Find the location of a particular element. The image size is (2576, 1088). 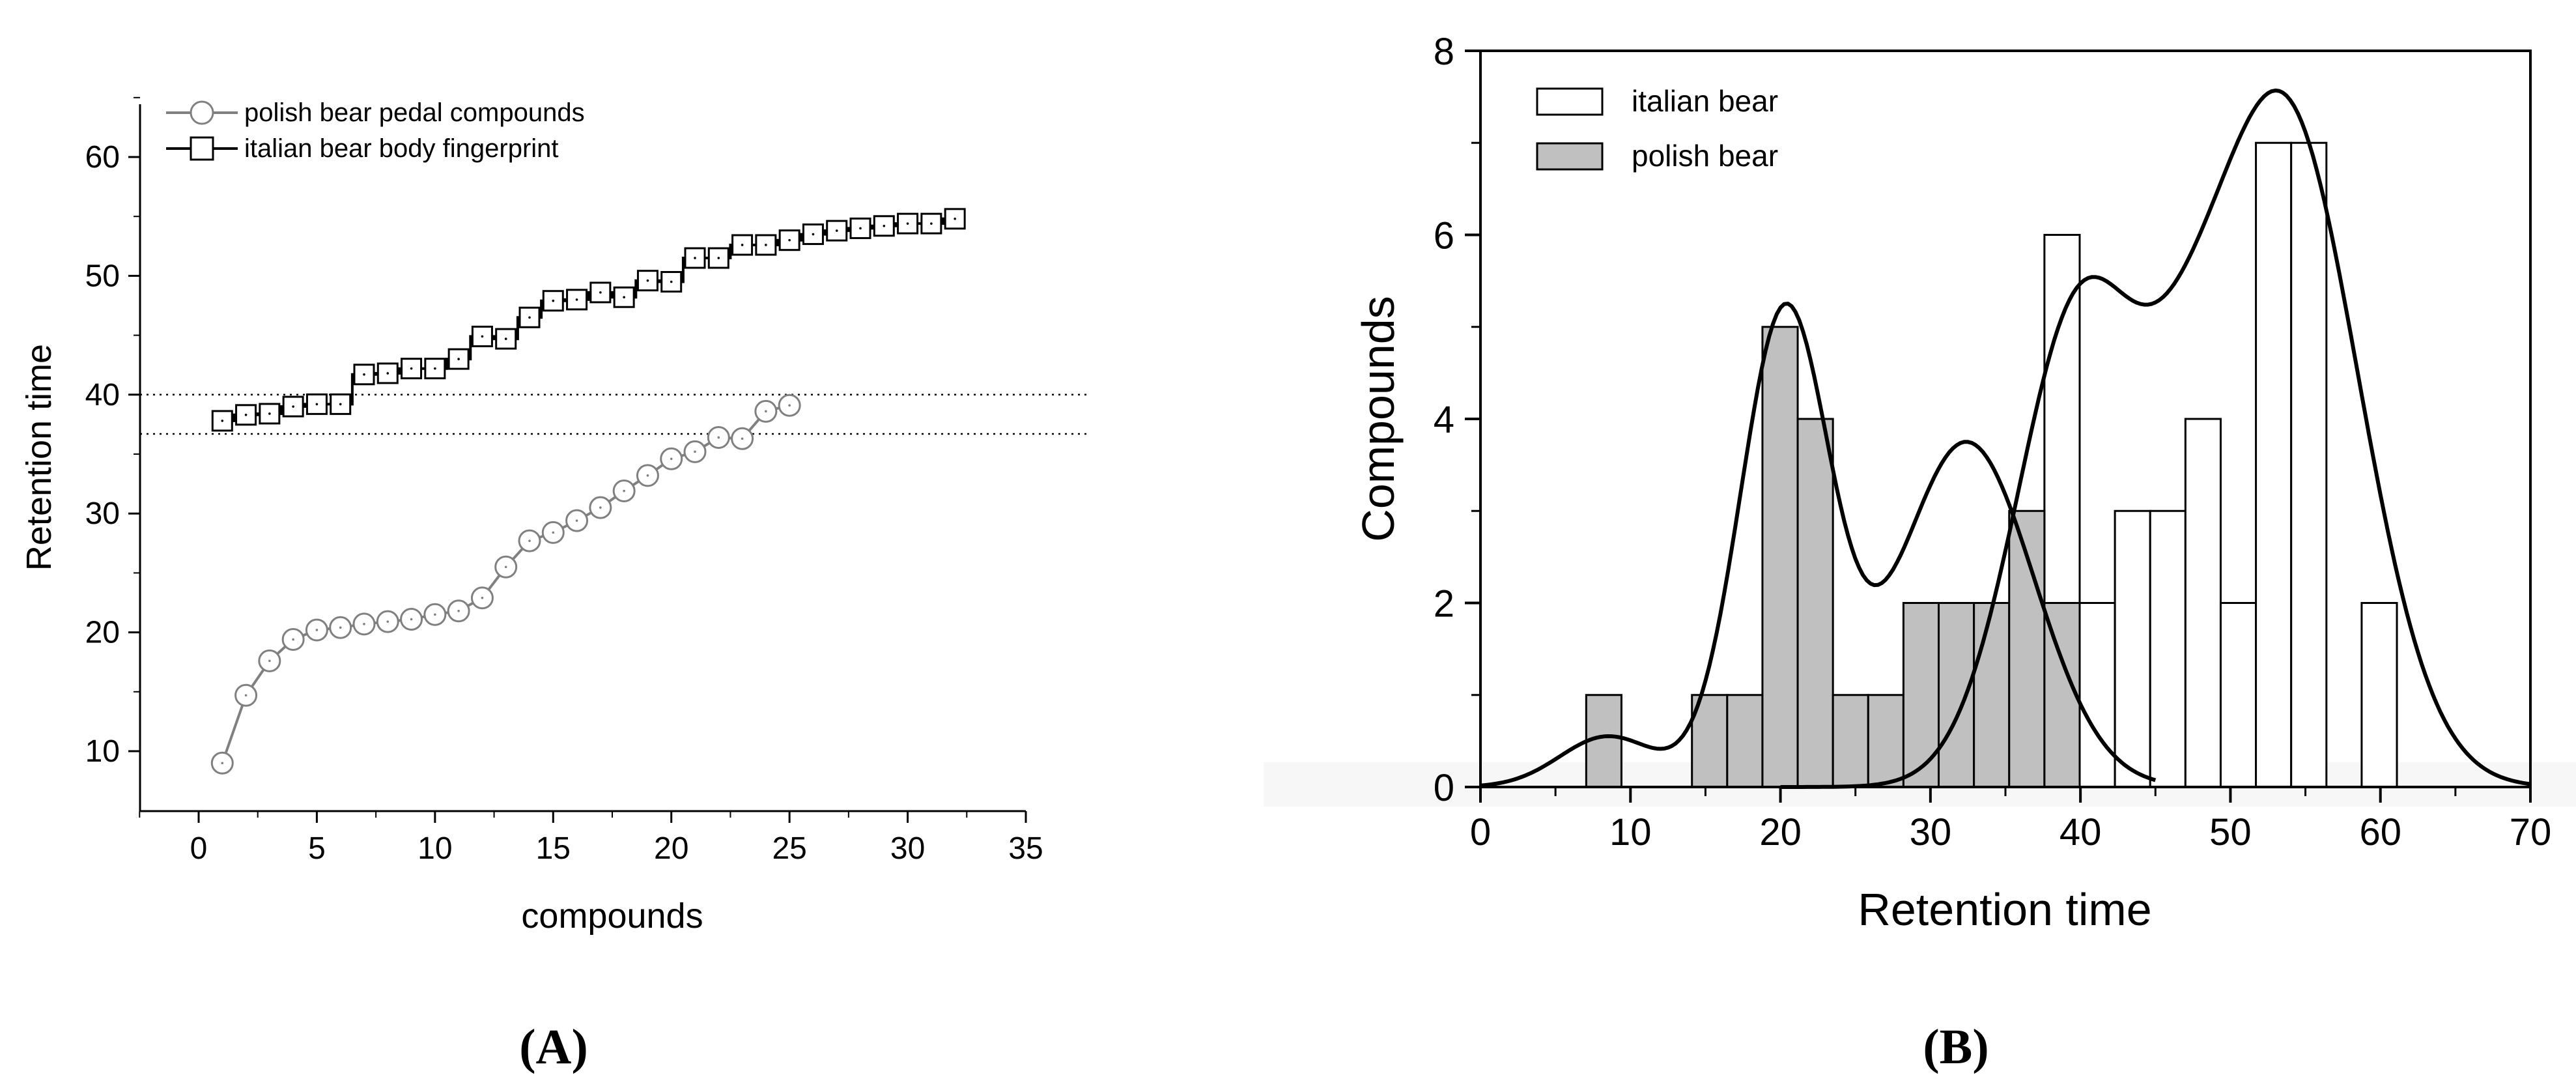

chart-b-x-tick-label: 40 is located at coordinates (2080, 832).